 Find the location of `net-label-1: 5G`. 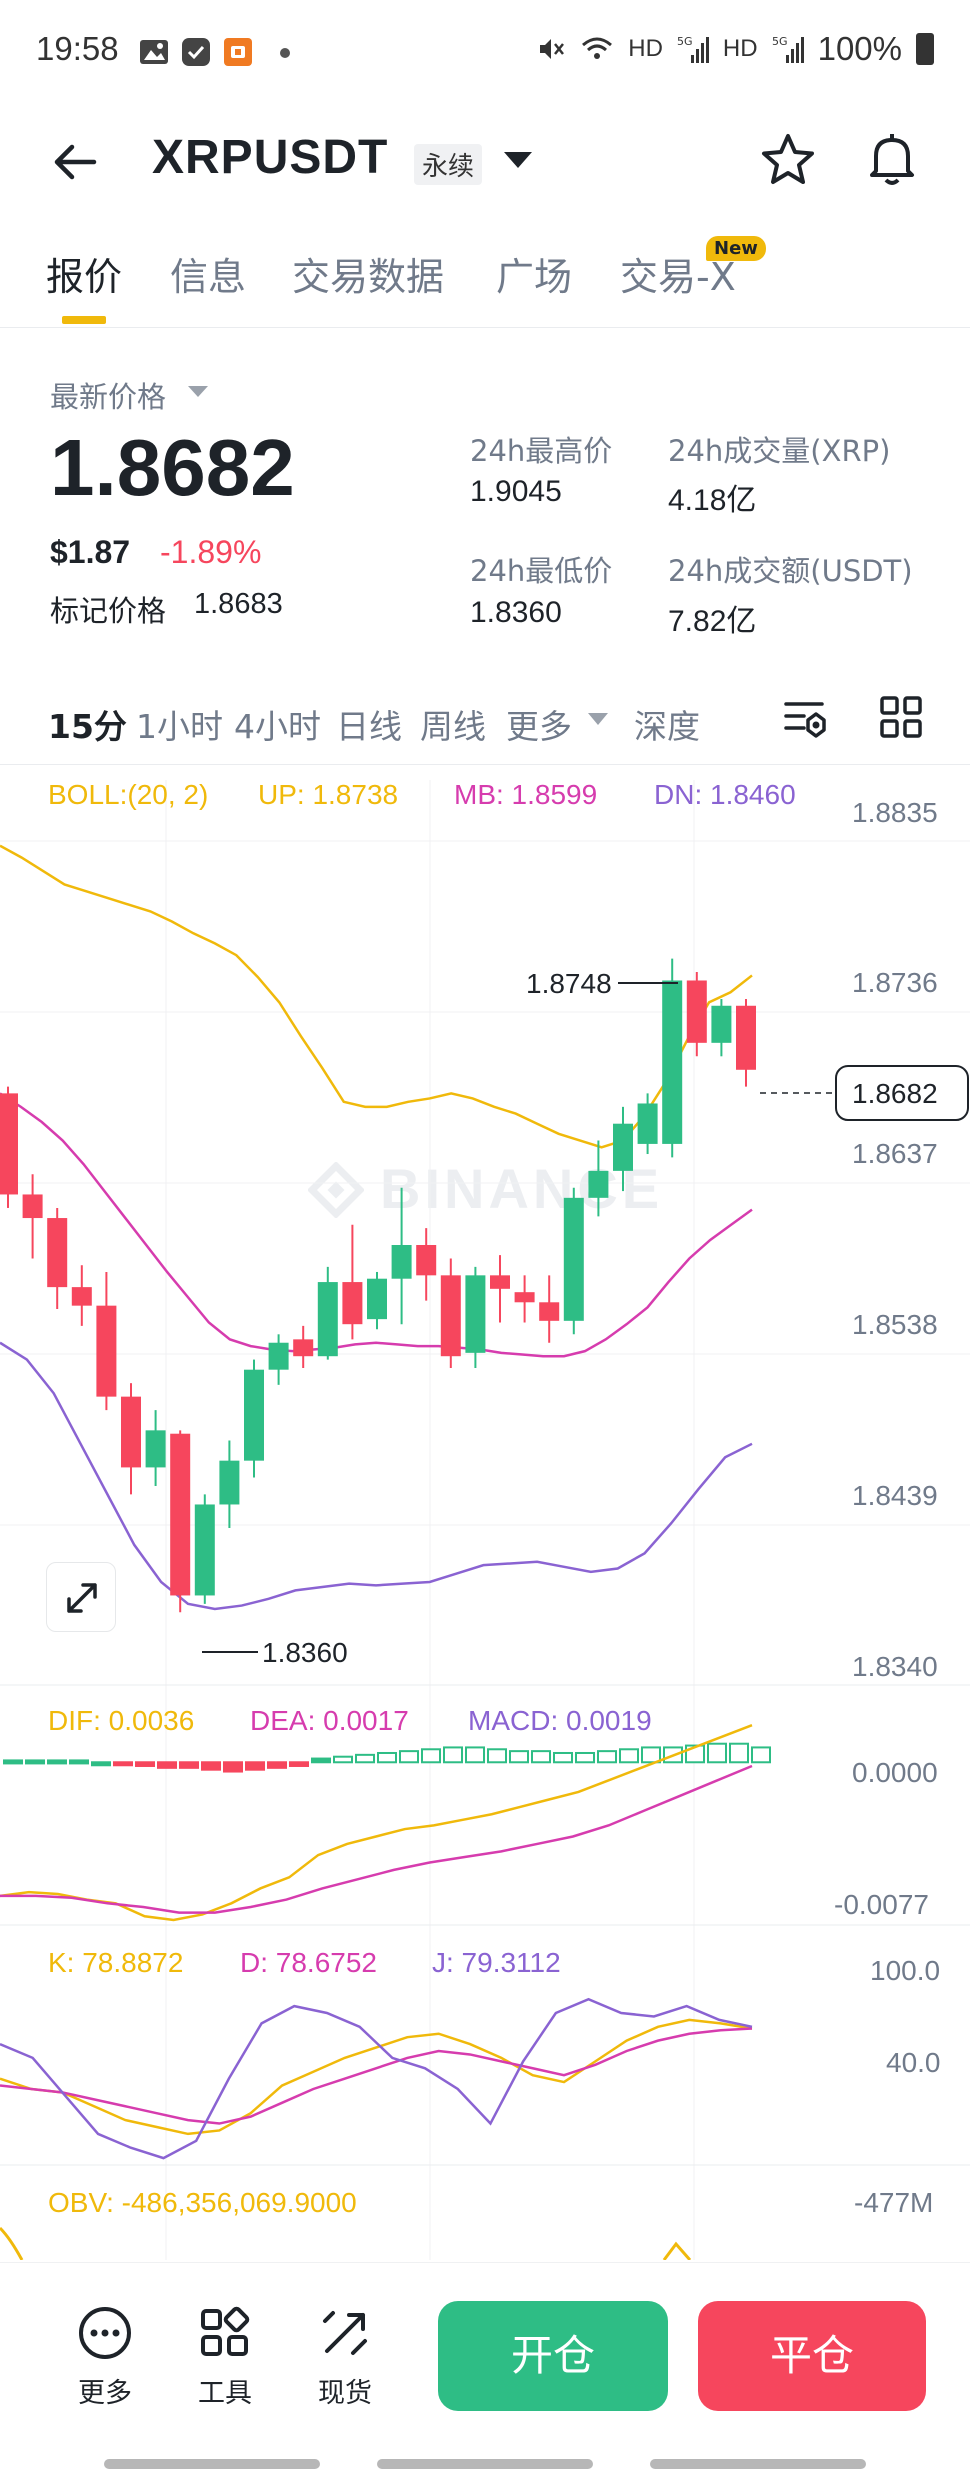

net-label-1: 5G is located at coordinates (685, 41).